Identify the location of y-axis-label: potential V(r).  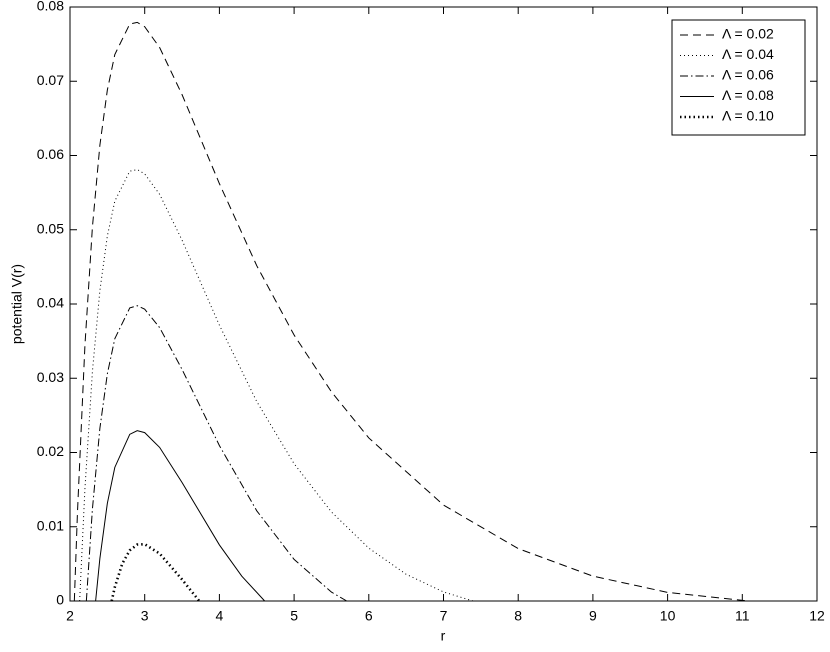
(17, 304).